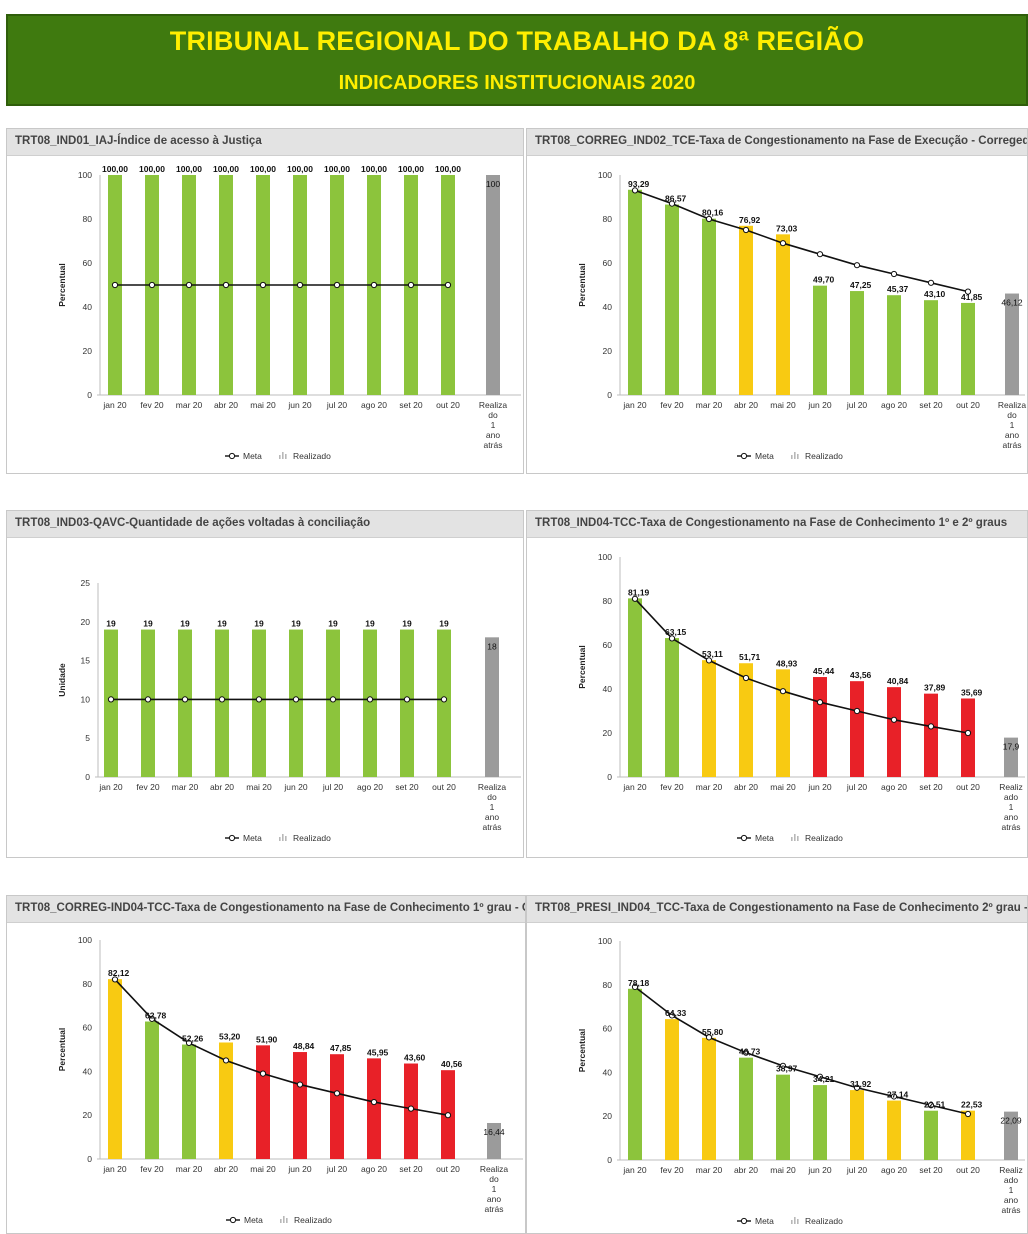  I want to click on x-tick-label: abr 20, so click(746, 405).